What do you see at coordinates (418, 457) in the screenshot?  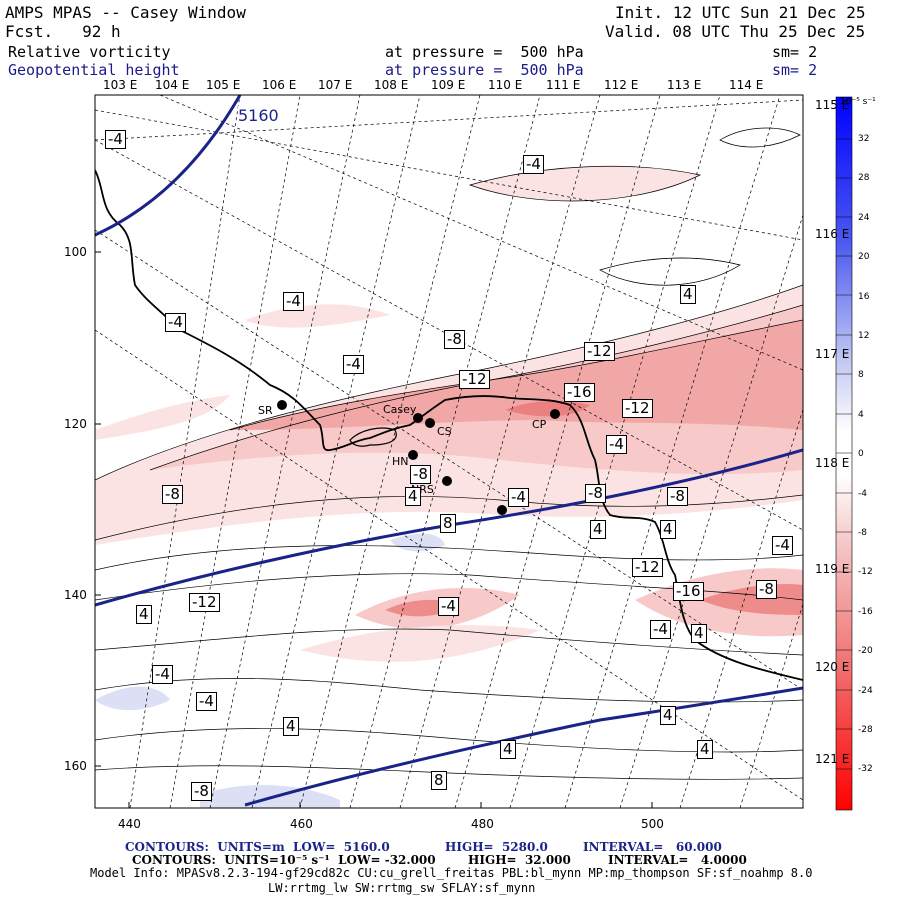 I see `station-markers` at bounding box center [418, 457].